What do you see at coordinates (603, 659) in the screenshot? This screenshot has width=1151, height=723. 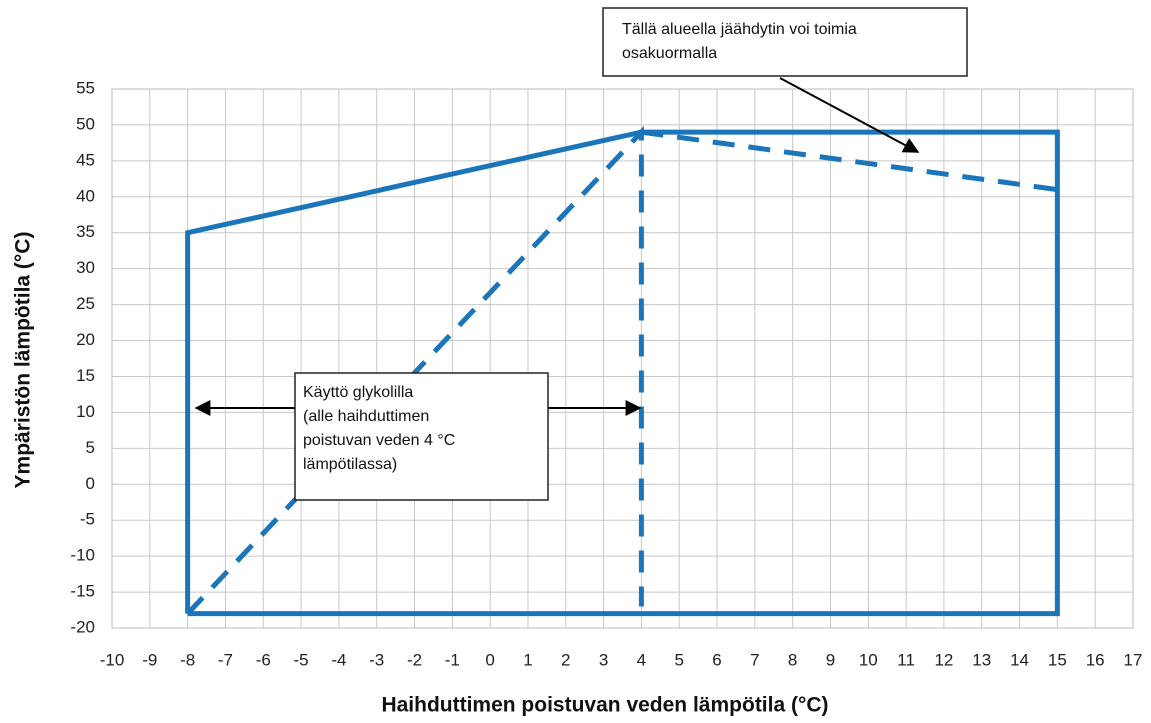 I see `x-tick-label: 3` at bounding box center [603, 659].